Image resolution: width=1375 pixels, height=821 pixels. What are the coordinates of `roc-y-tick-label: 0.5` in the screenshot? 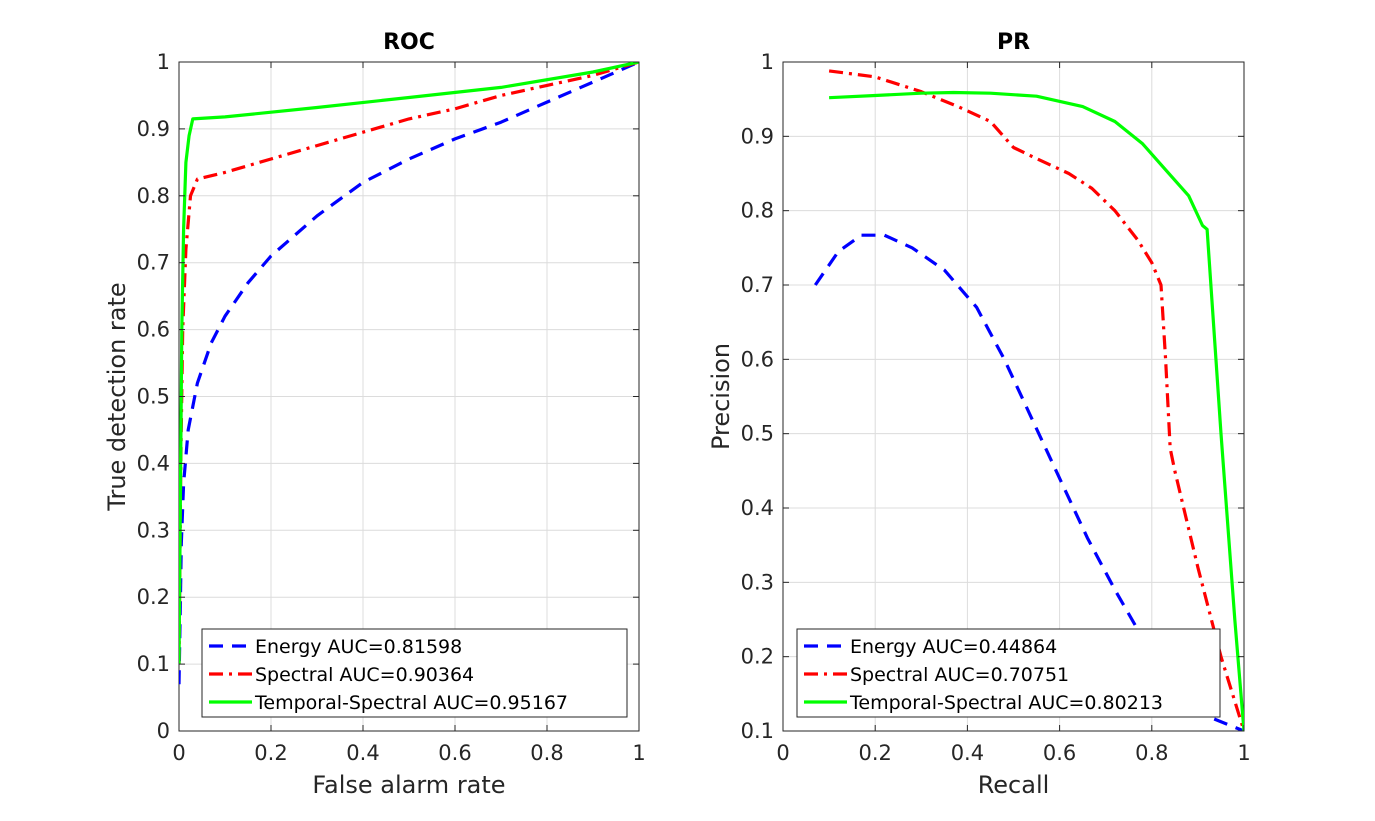 It's located at (153, 397).